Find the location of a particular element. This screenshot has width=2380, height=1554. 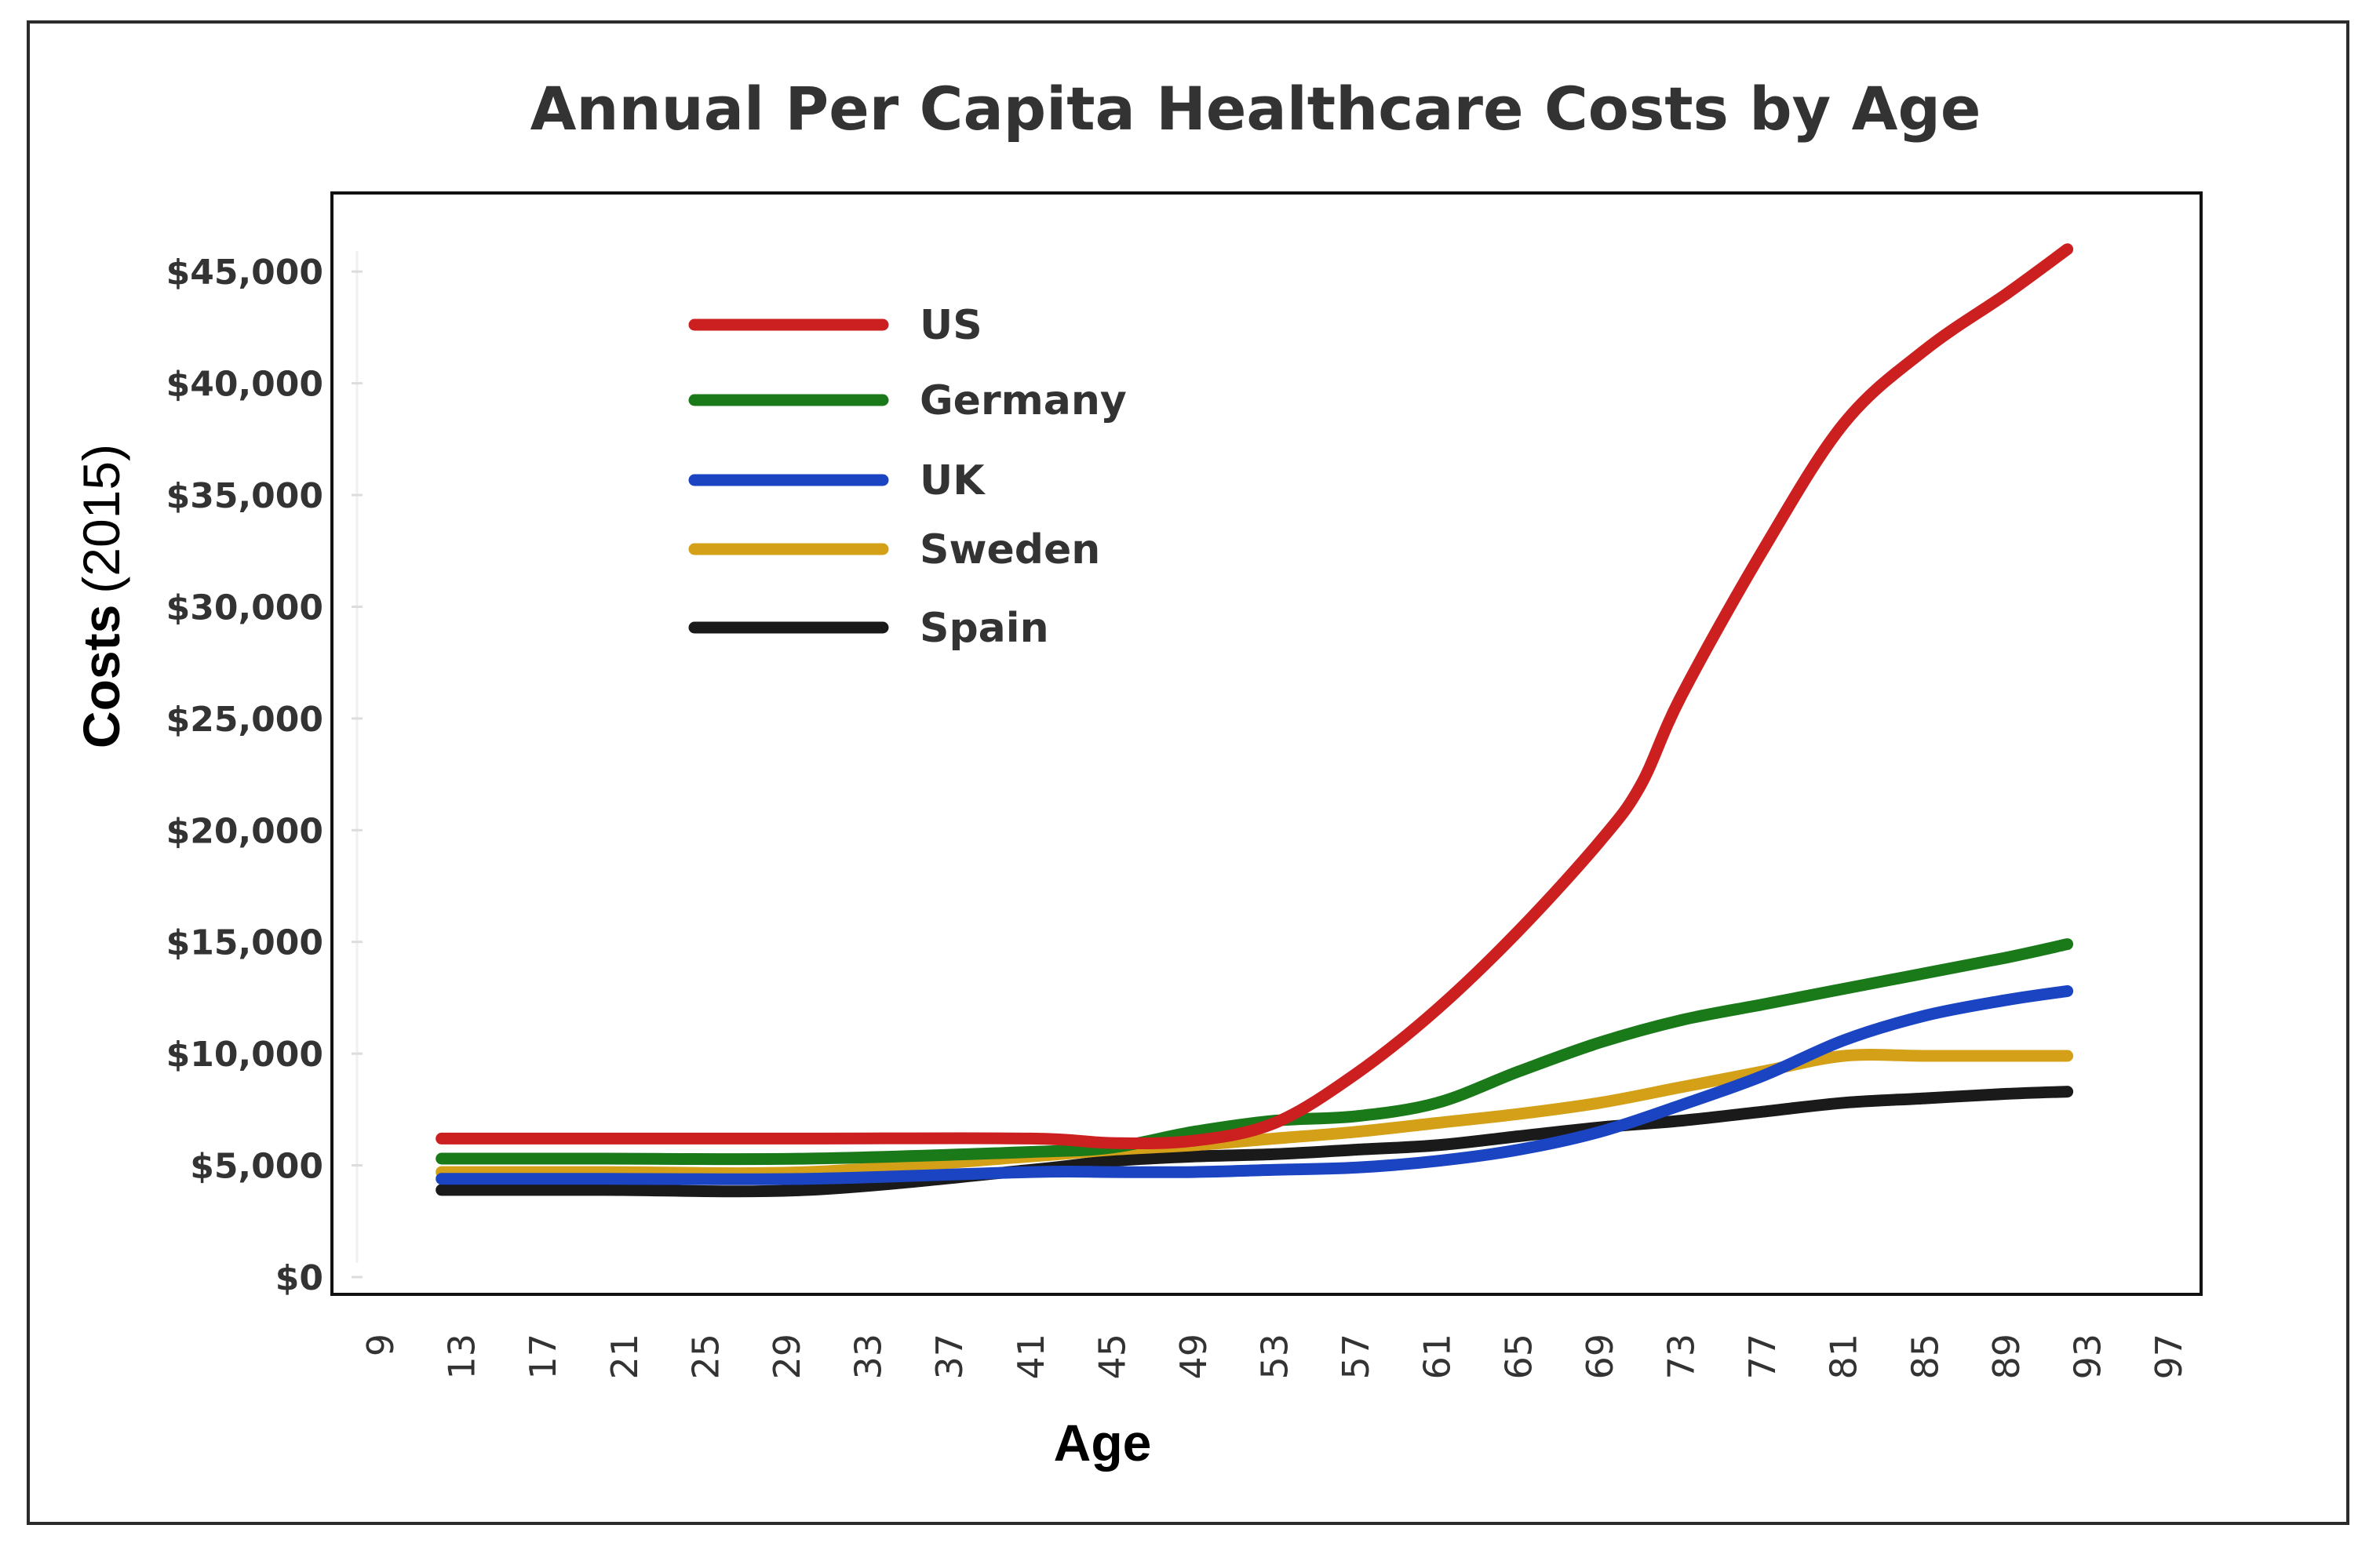

y-tick-label: $15,000 is located at coordinates (244, 943).